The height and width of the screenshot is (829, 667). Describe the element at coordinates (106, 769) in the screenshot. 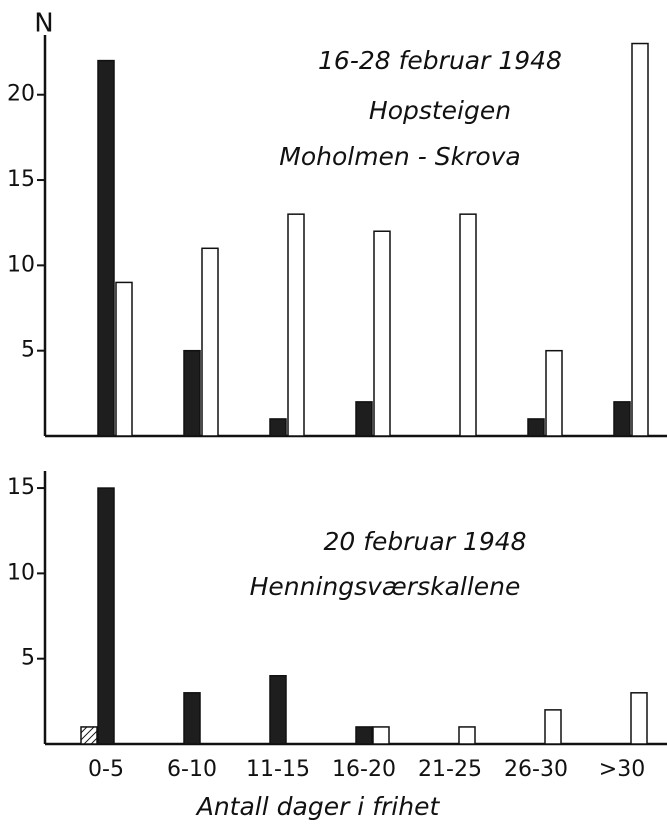

I see `x-tick-label: 0-5` at that location.